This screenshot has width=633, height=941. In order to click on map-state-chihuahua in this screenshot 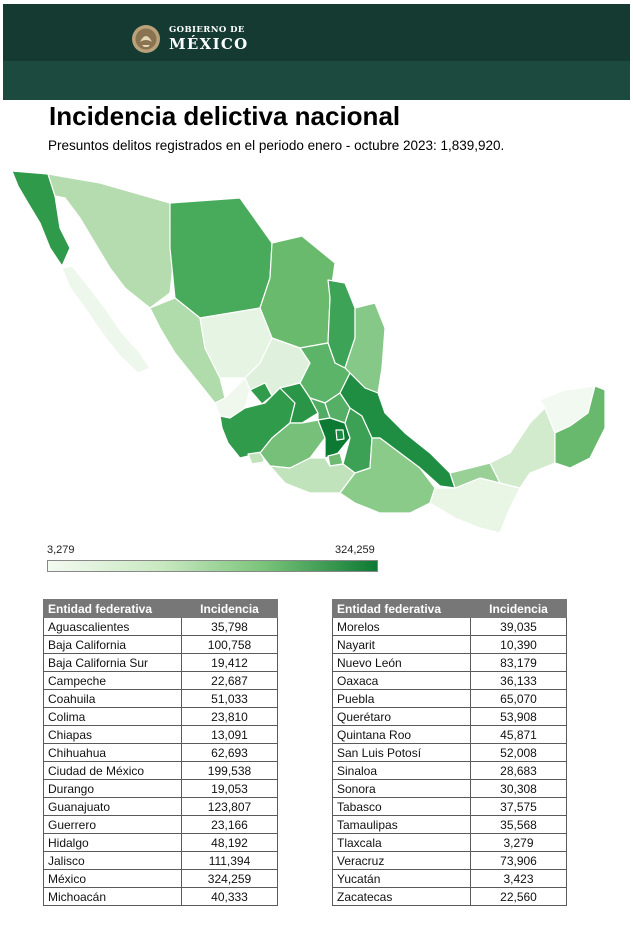, I will do `click(221, 258)`.